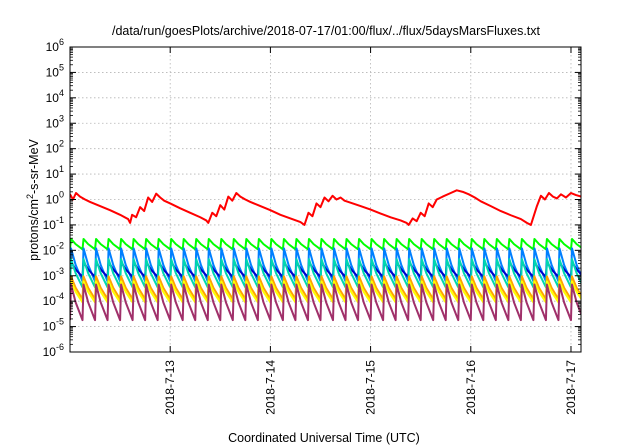 The width and height of the screenshot is (640, 448). I want to click on y-axis-title-sup: 2, so click(30, 196).